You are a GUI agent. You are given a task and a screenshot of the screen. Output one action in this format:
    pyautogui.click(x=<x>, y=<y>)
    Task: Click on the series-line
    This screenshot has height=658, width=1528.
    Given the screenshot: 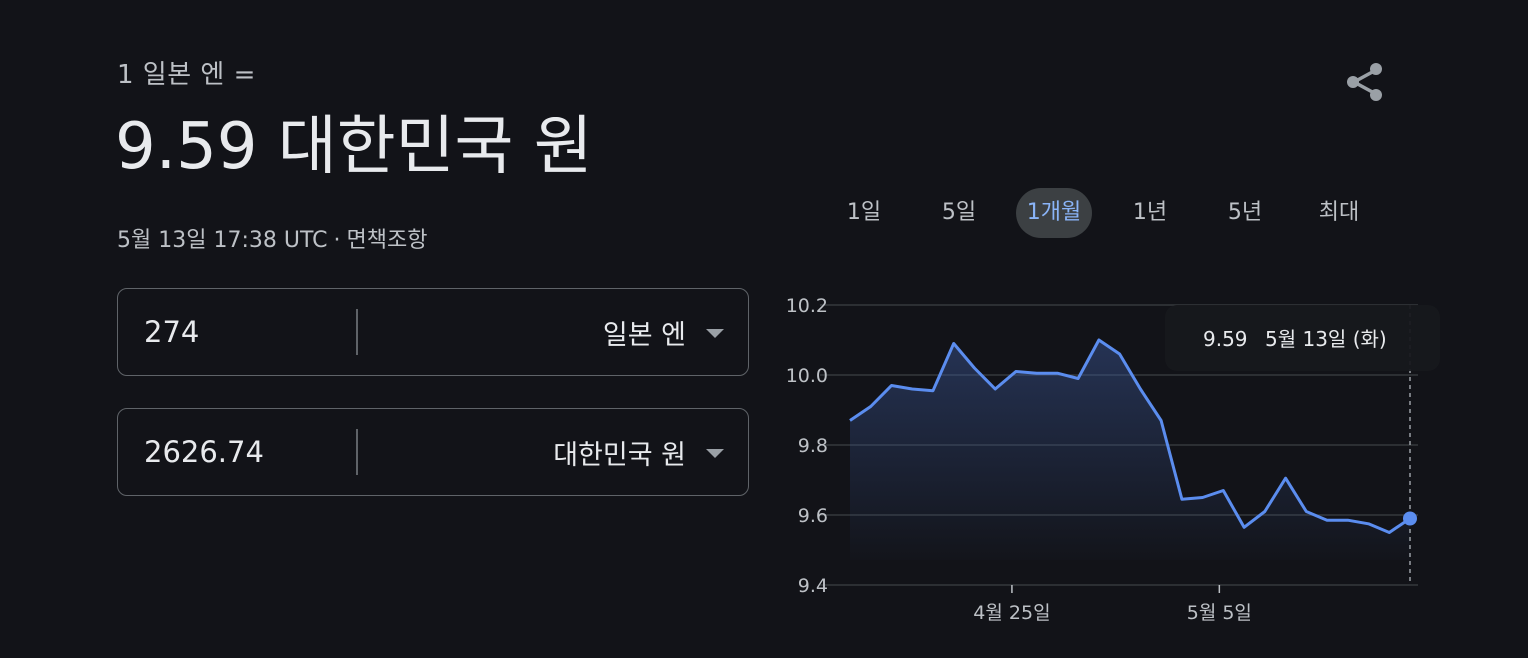 What is the action you would take?
    pyautogui.click(x=1130, y=436)
    